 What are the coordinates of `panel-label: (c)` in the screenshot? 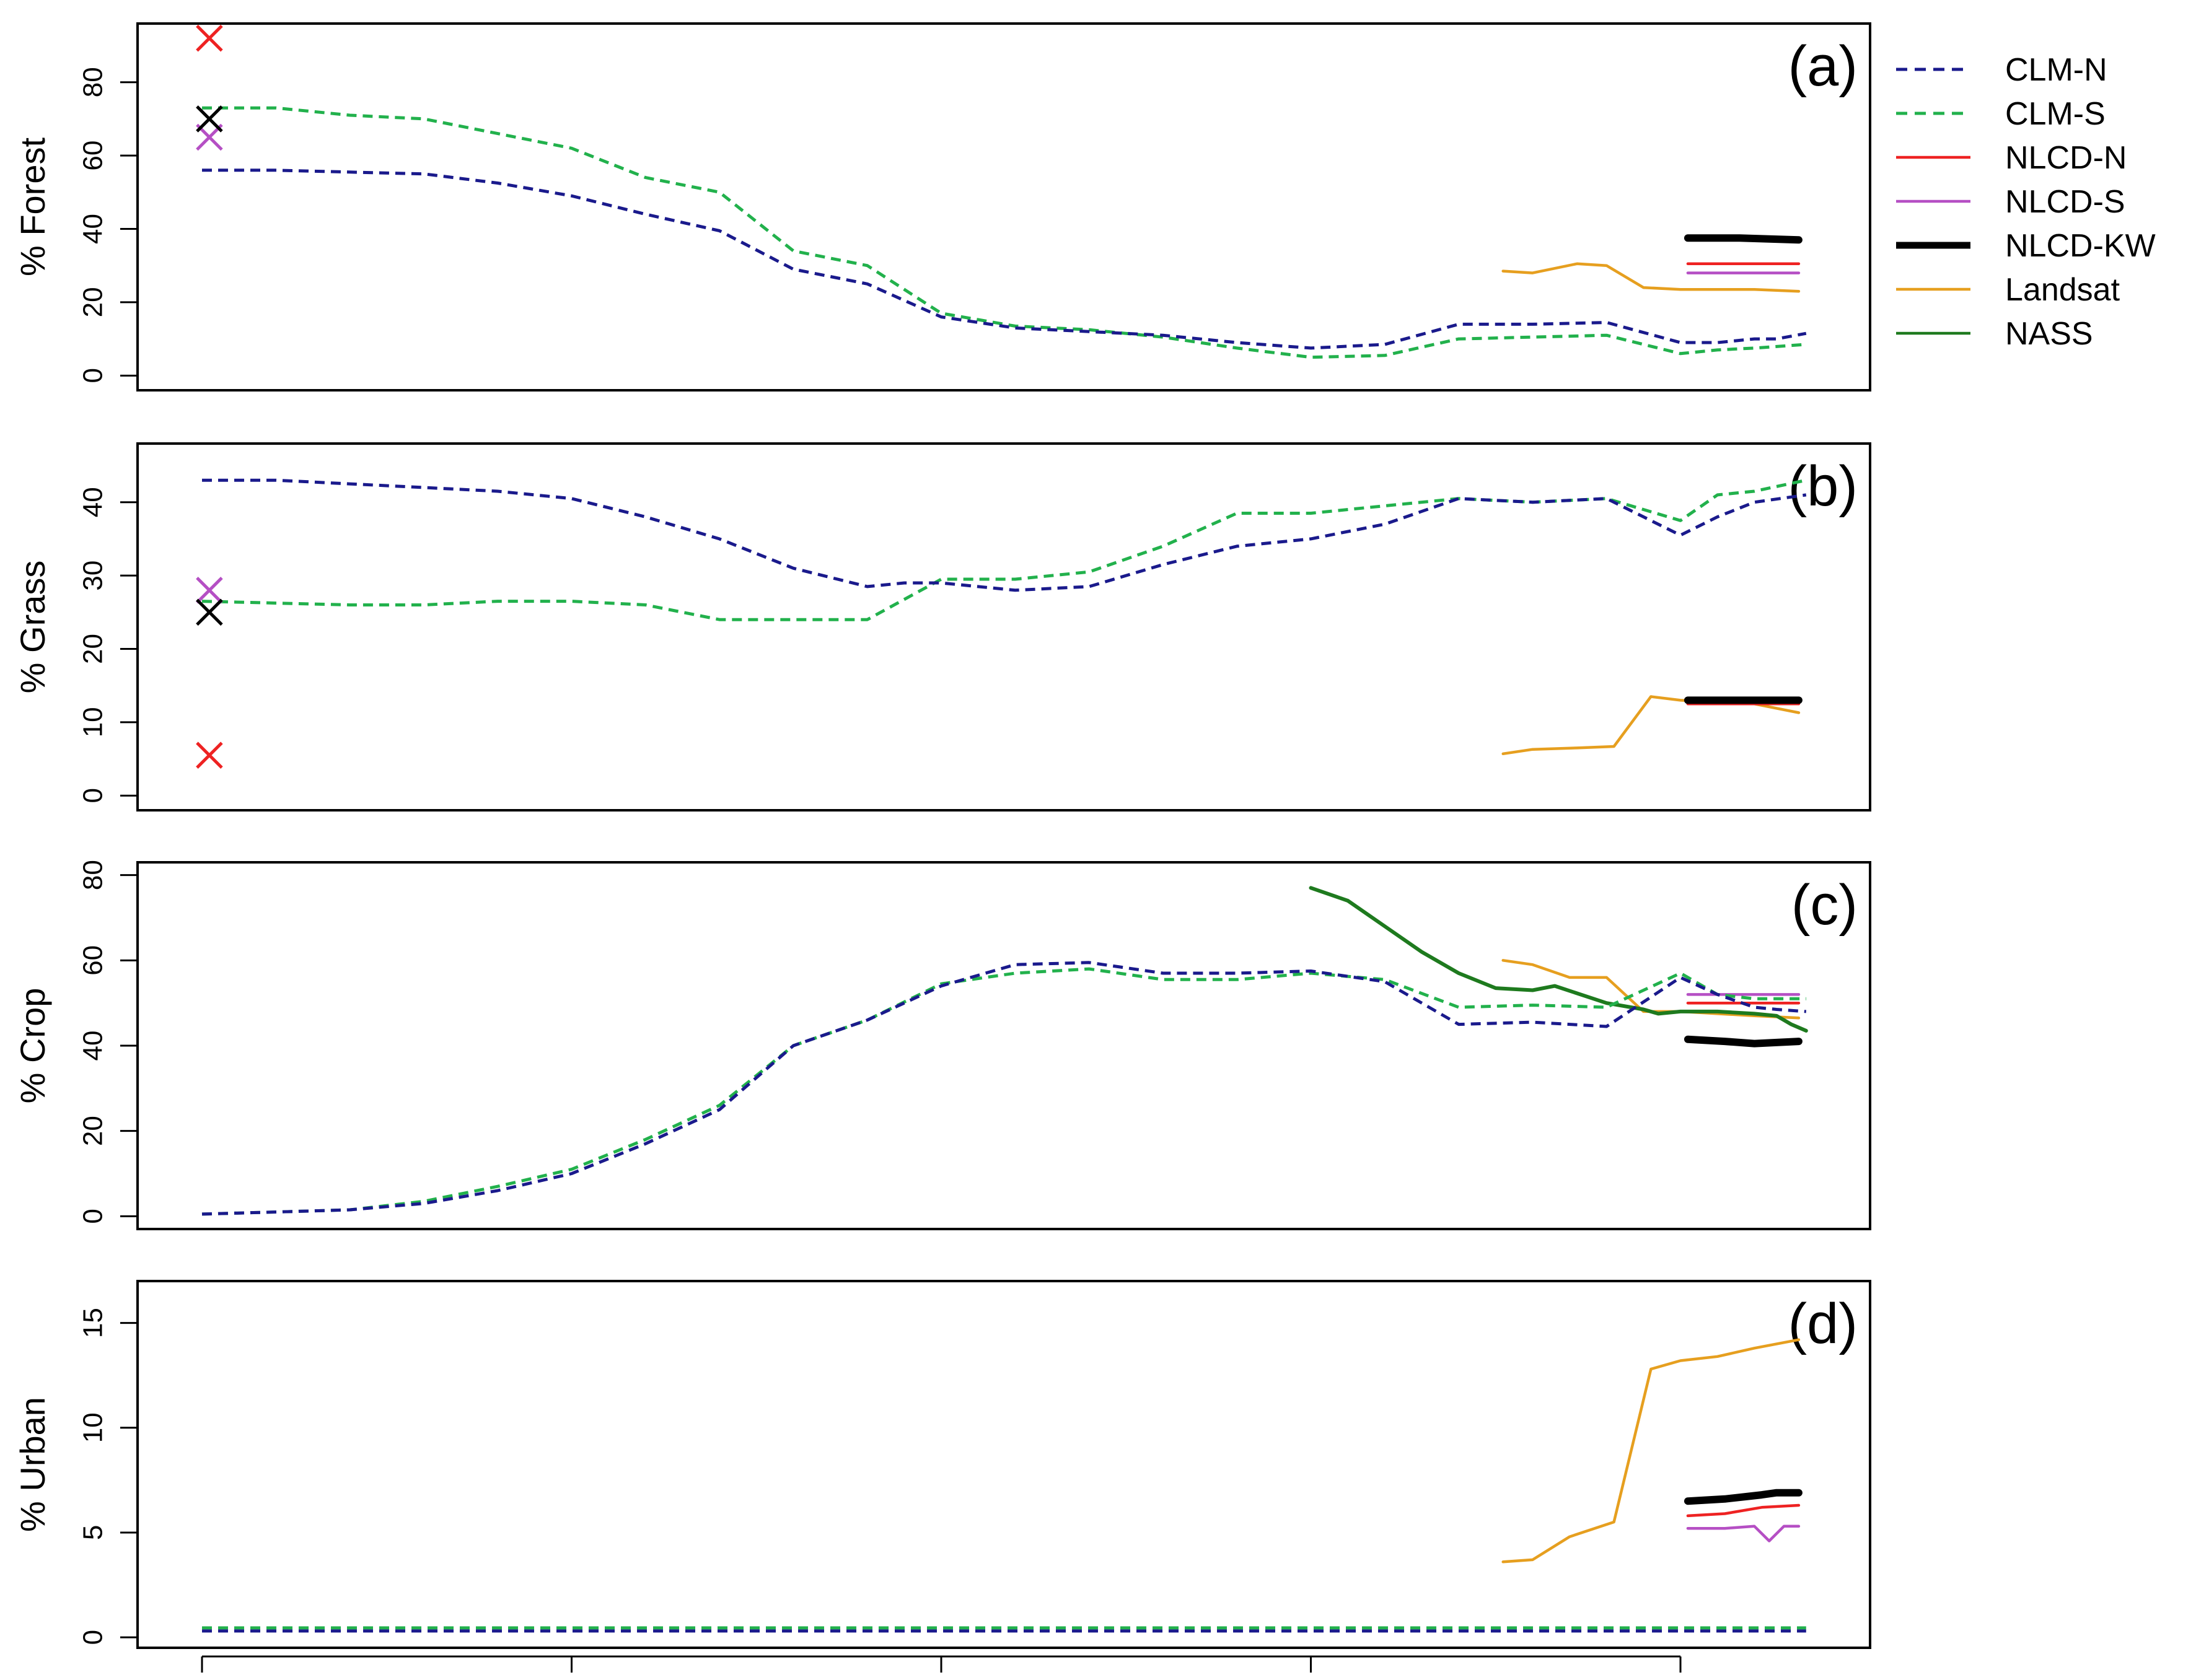 It's located at (1824, 905).